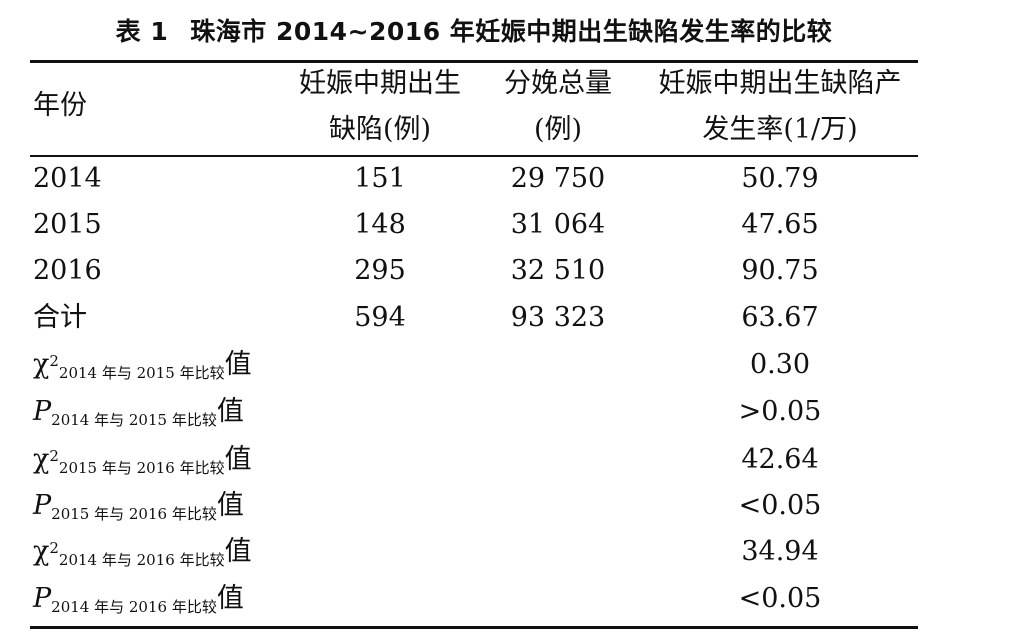 This screenshot has height=641, width=1024. Describe the element at coordinates (780, 83) in the screenshot. I see `header-rate-line1: 妊娠中期出生缺陷产` at that location.